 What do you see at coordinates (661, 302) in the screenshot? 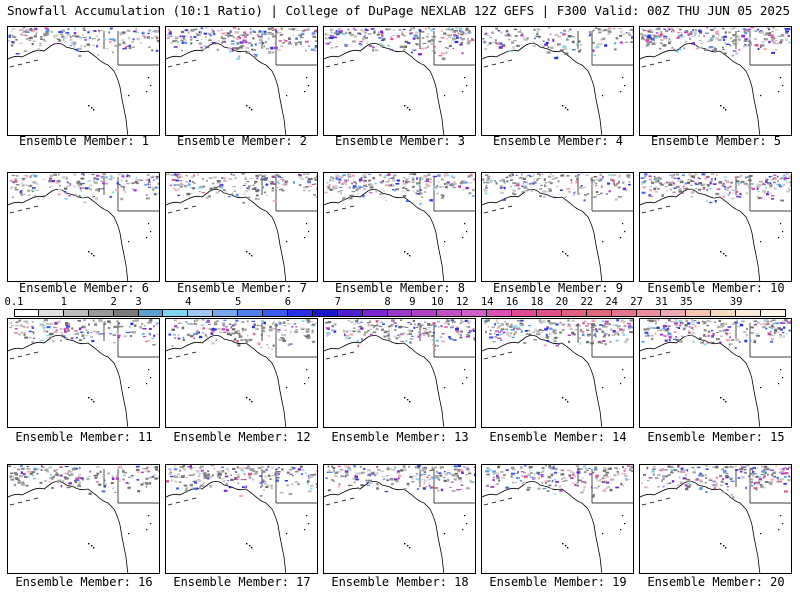
I see `legend-tick-label: 31` at bounding box center [661, 302].